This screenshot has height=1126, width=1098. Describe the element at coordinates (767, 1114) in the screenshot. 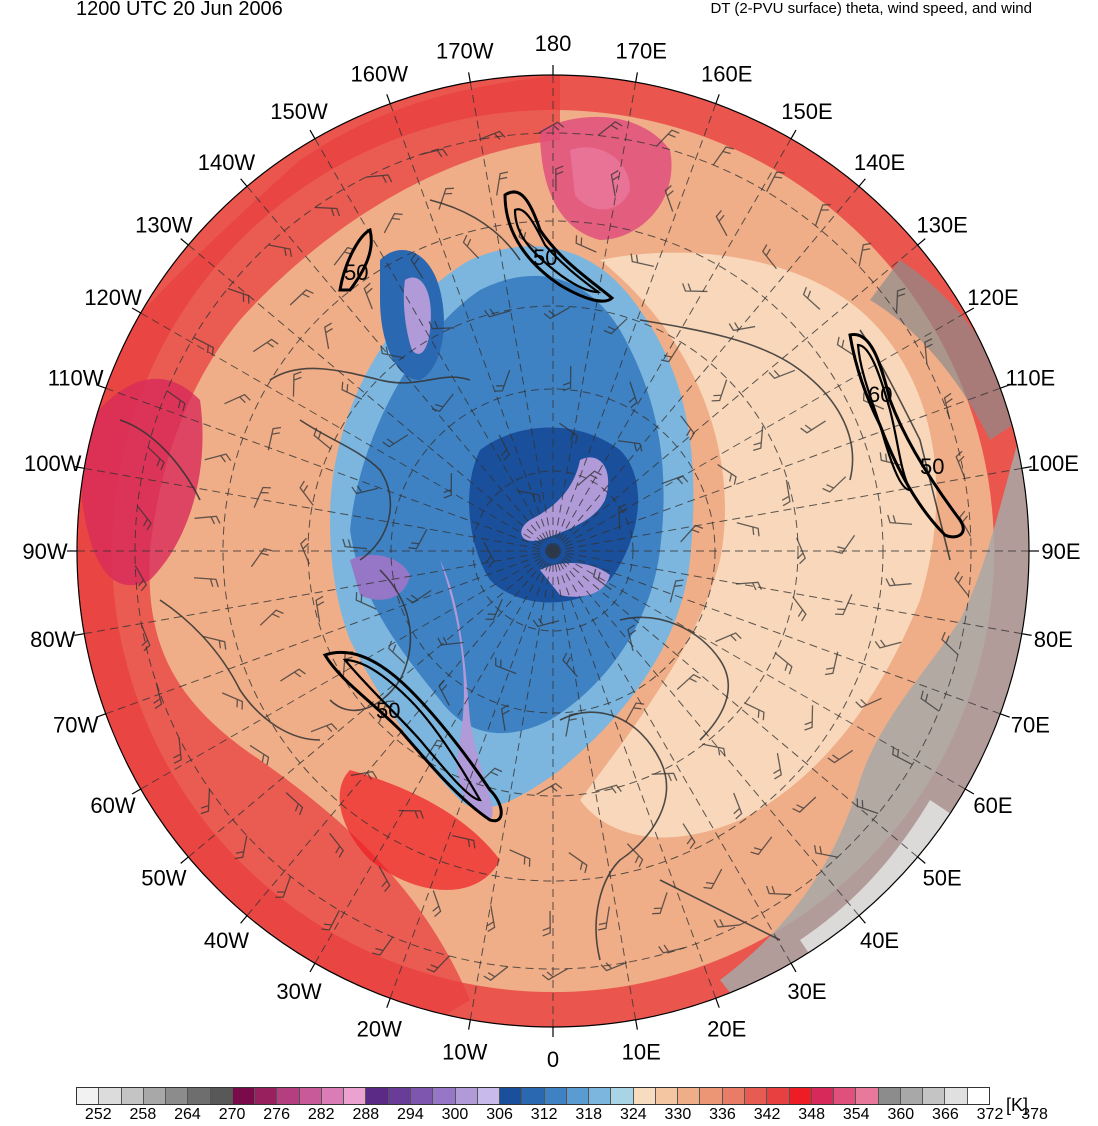

I see `colorbar-tick-label: 342` at that location.